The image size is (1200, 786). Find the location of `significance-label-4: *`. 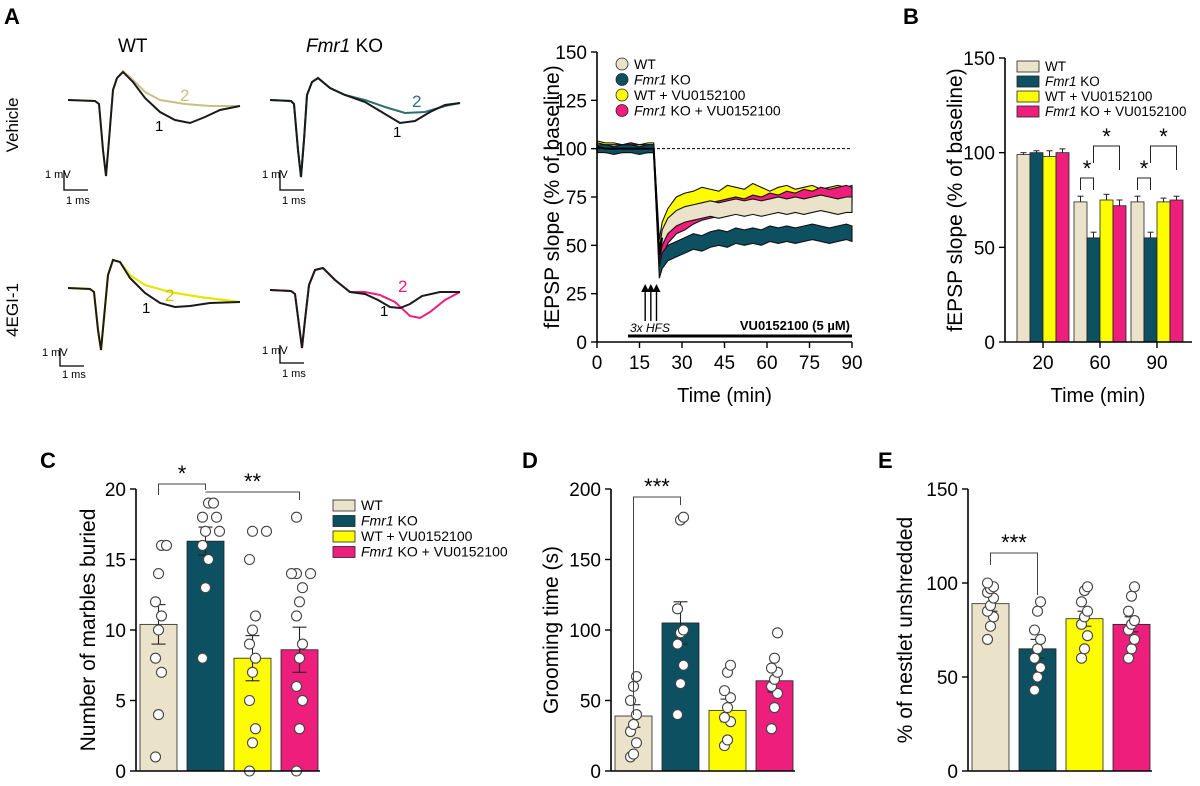

significance-label-4: * is located at coordinates (1163, 136).